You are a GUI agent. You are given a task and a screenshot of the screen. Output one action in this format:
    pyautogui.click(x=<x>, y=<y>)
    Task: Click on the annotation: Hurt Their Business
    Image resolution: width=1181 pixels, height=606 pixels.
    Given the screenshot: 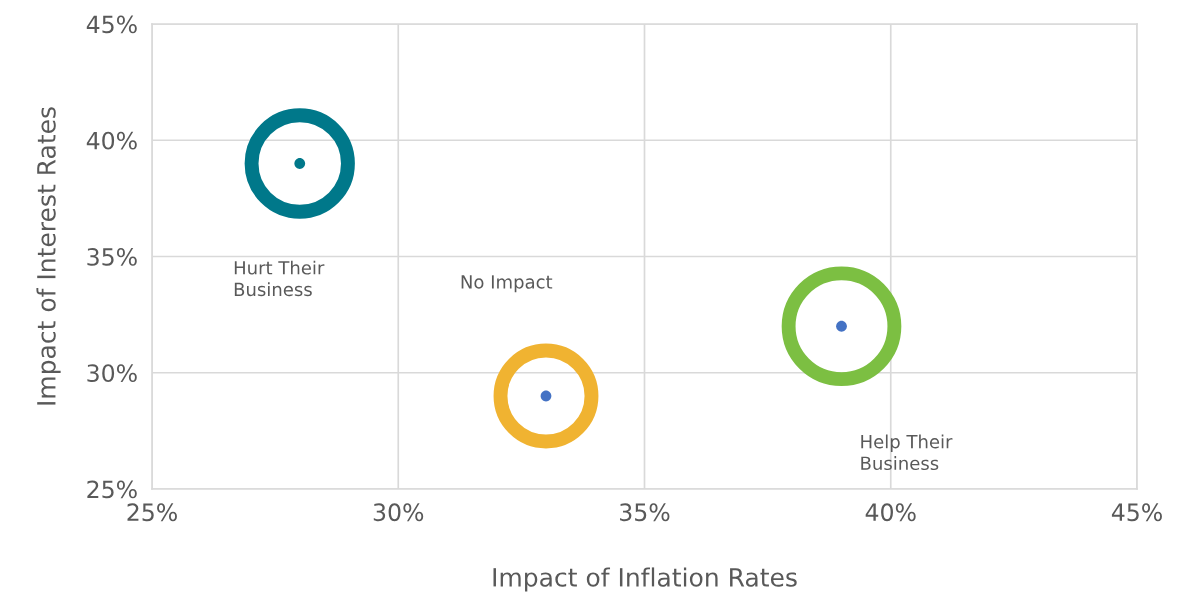 What is the action you would take?
    pyautogui.click(x=279, y=278)
    